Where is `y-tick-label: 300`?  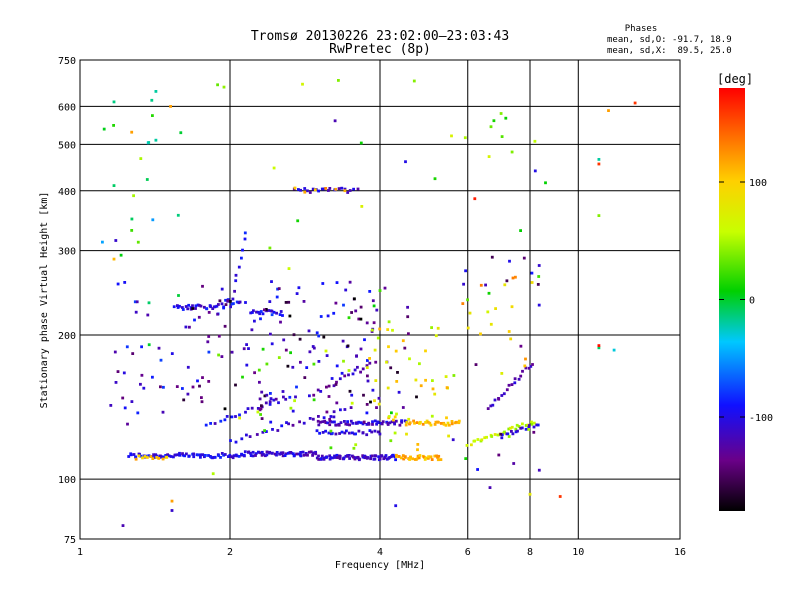 y-tick-label: 300 is located at coordinates (67, 252).